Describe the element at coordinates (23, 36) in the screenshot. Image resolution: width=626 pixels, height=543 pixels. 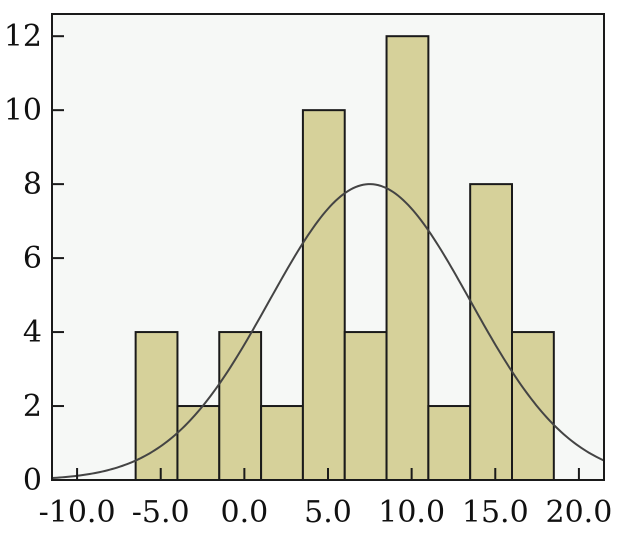
I see `y-tick-label: 12` at that location.